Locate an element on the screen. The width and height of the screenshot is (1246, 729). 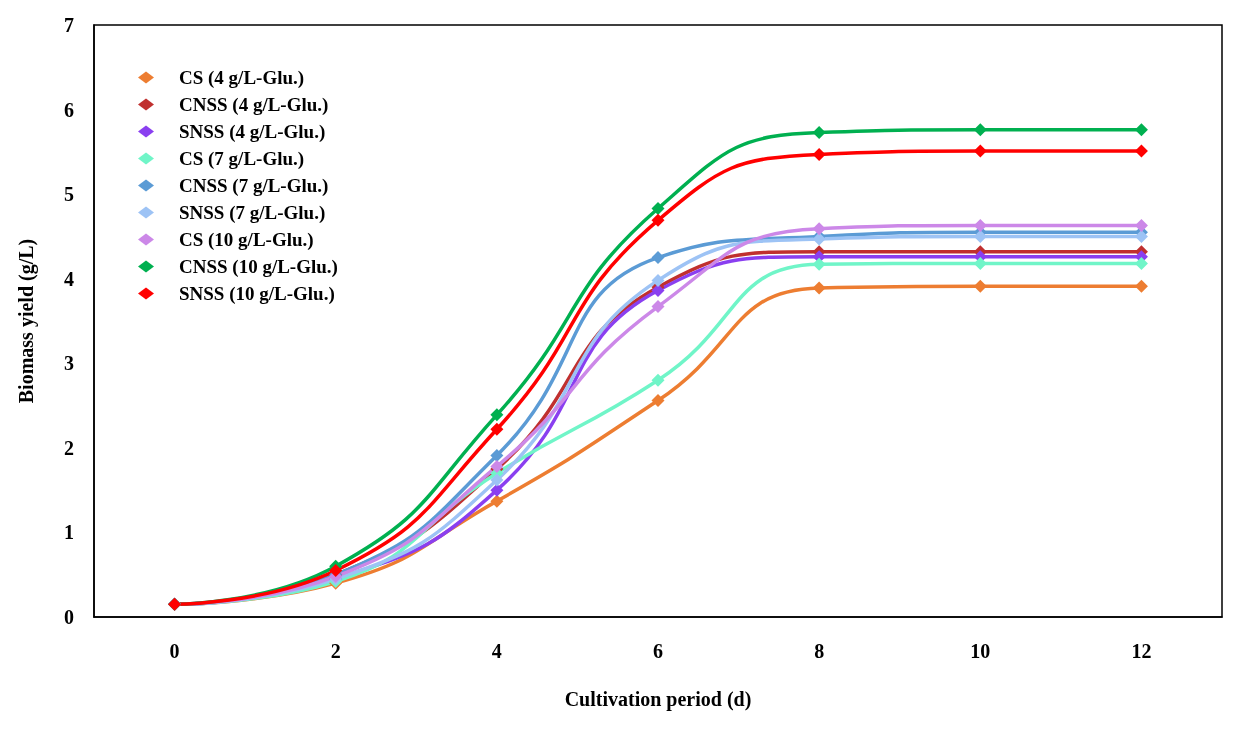
y-tick-label: 3 is located at coordinates (69, 363).